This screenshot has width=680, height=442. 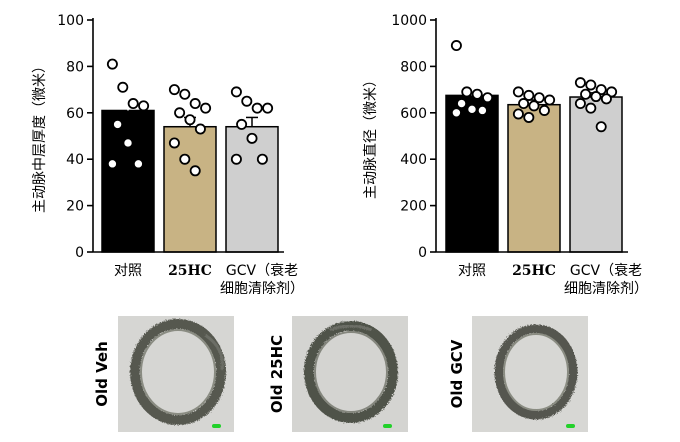 I want to click on y-tick-label: 40, so click(x=75, y=160).